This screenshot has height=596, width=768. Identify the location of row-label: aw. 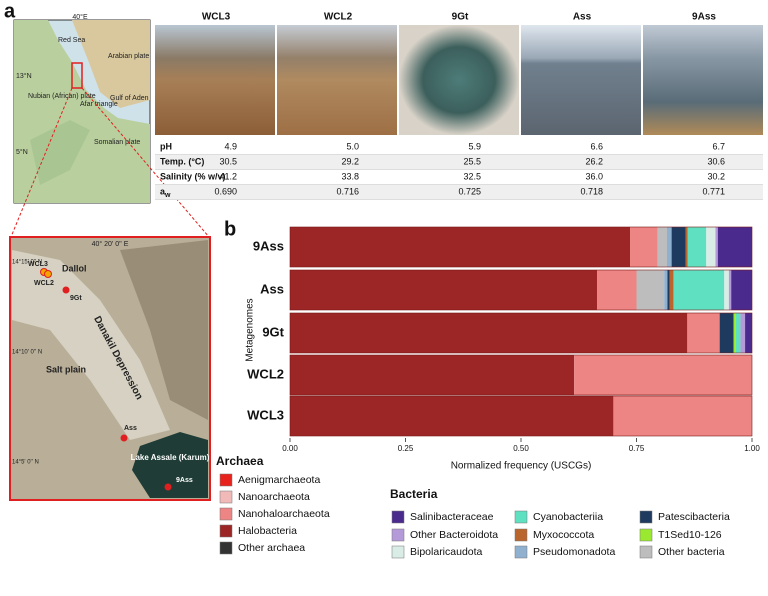
(165, 192).